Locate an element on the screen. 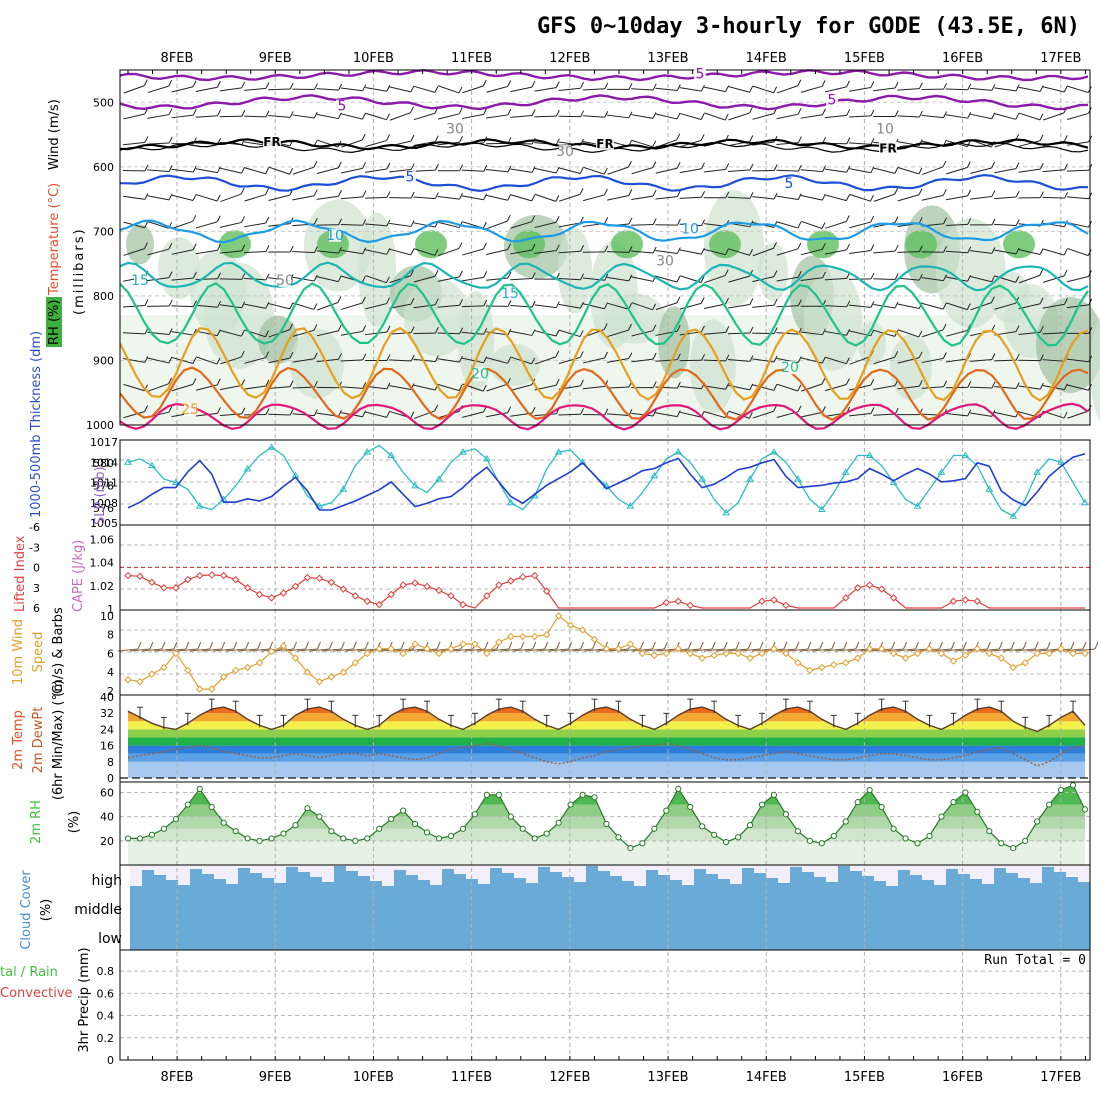 The width and height of the screenshot is (1100, 1100). temp-bands is located at coordinates (606, 742).